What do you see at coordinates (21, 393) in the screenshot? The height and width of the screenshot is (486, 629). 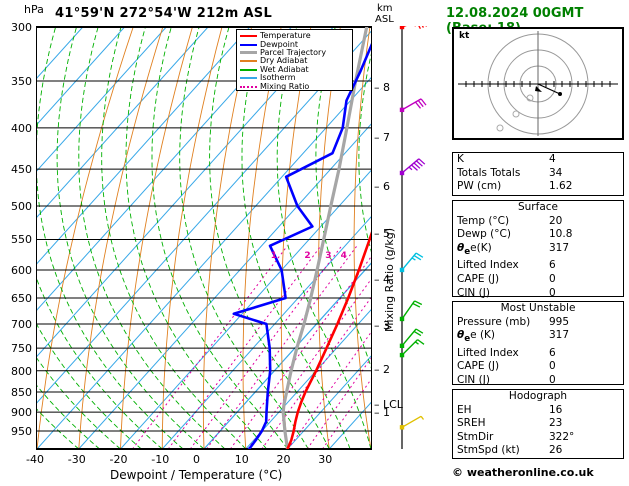 I see `pressure-tick-label: 850` at bounding box center [21, 393].